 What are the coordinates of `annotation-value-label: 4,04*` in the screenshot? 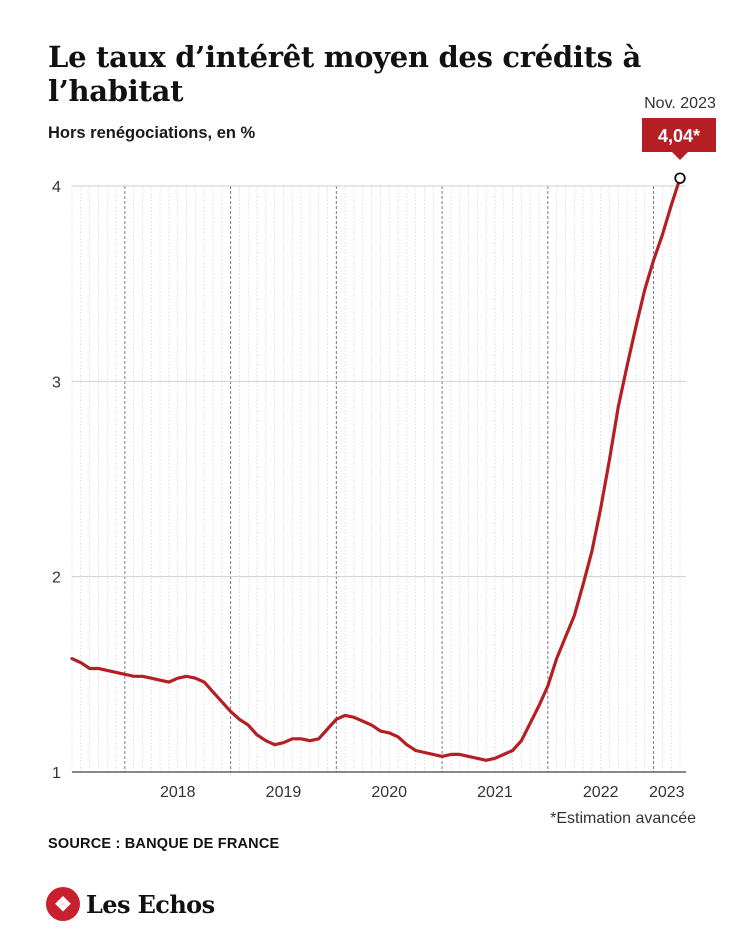 It's located at (679, 136).